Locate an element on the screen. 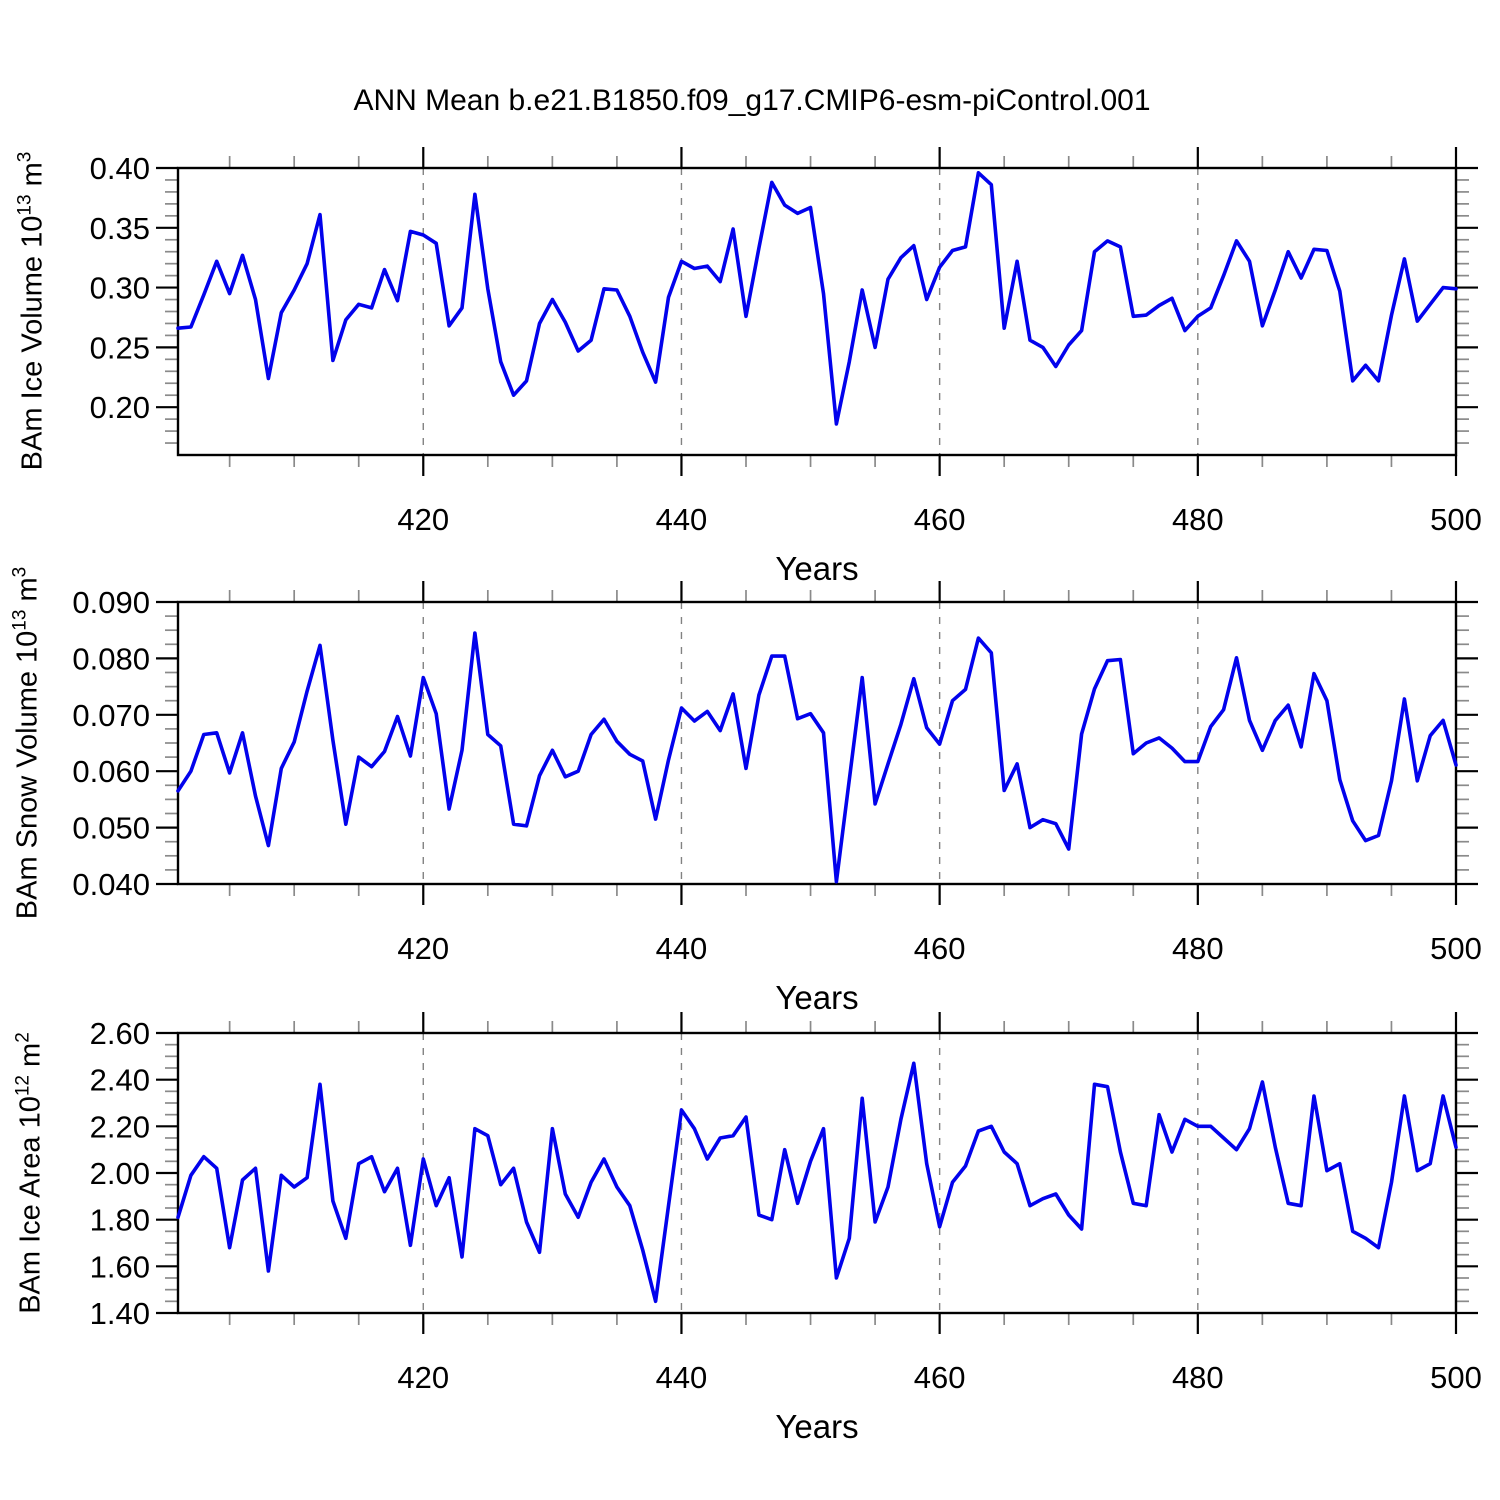 The height and width of the screenshot is (1500, 1500). y-axis-tick-label: 1.80 is located at coordinates (120, 1220).